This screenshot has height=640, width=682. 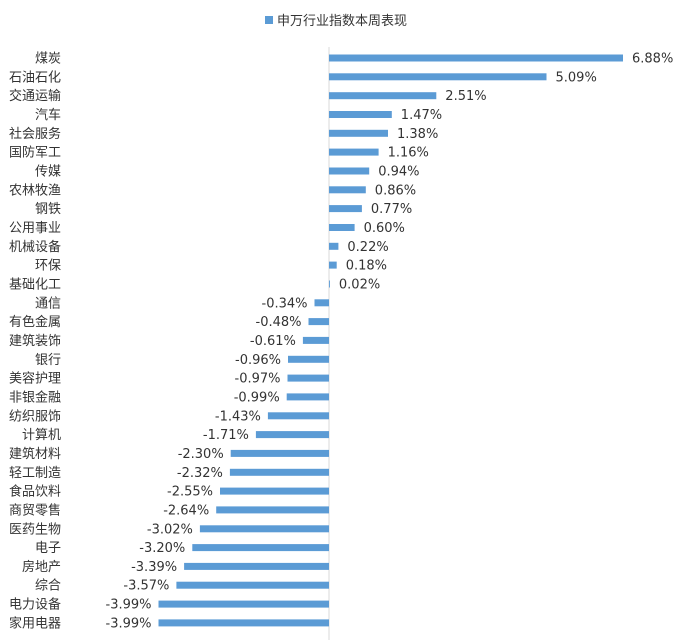 I want to click on value-label: -0.97%, so click(x=258, y=379).